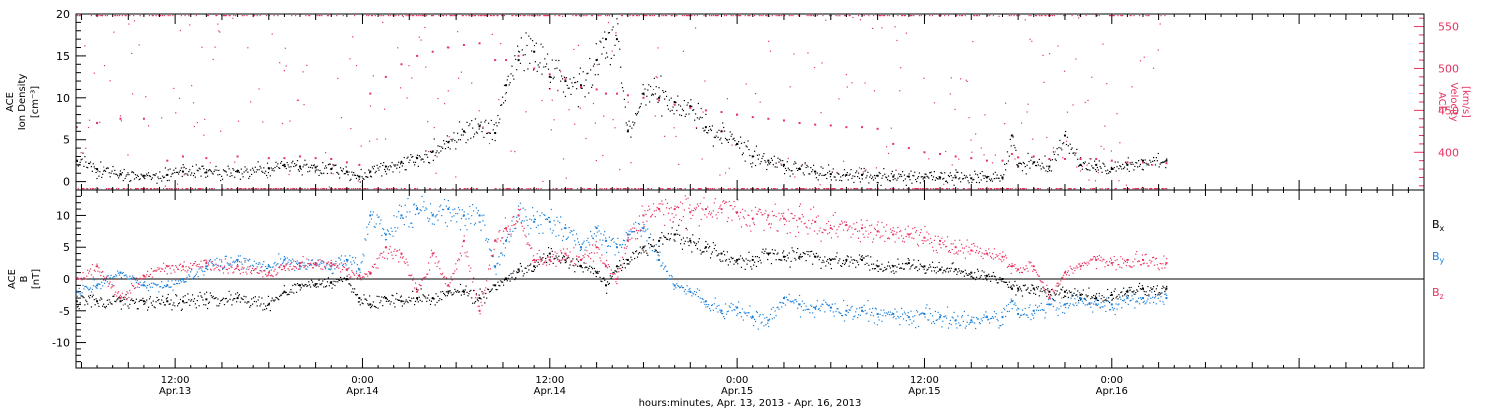  Describe the element at coordinates (1448, 27) in the screenshot. I see `velocity-tick-label: 550` at that location.